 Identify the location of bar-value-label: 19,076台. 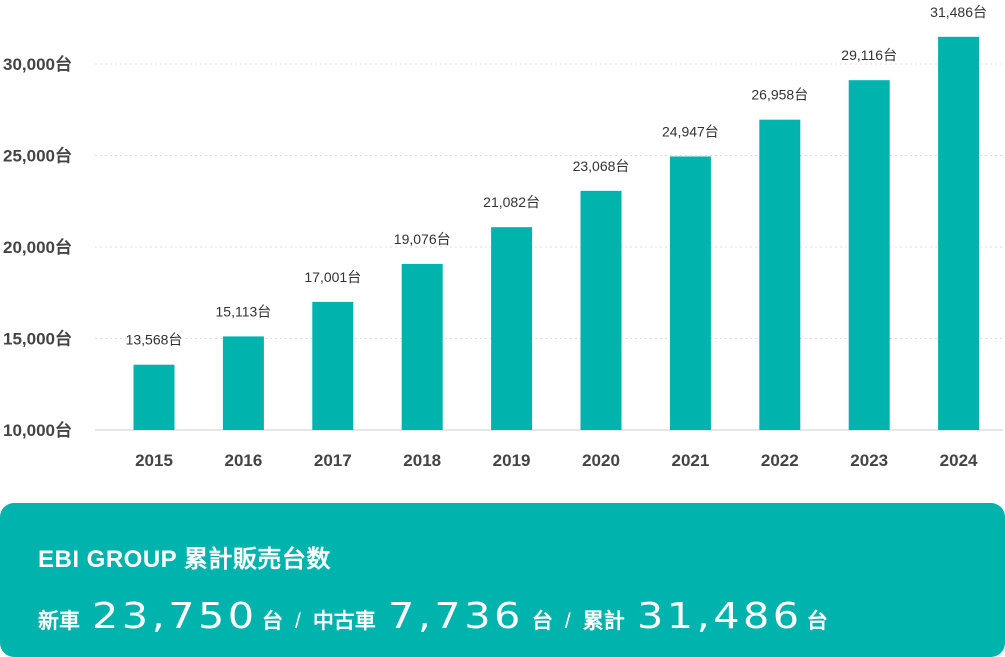
(422, 239).